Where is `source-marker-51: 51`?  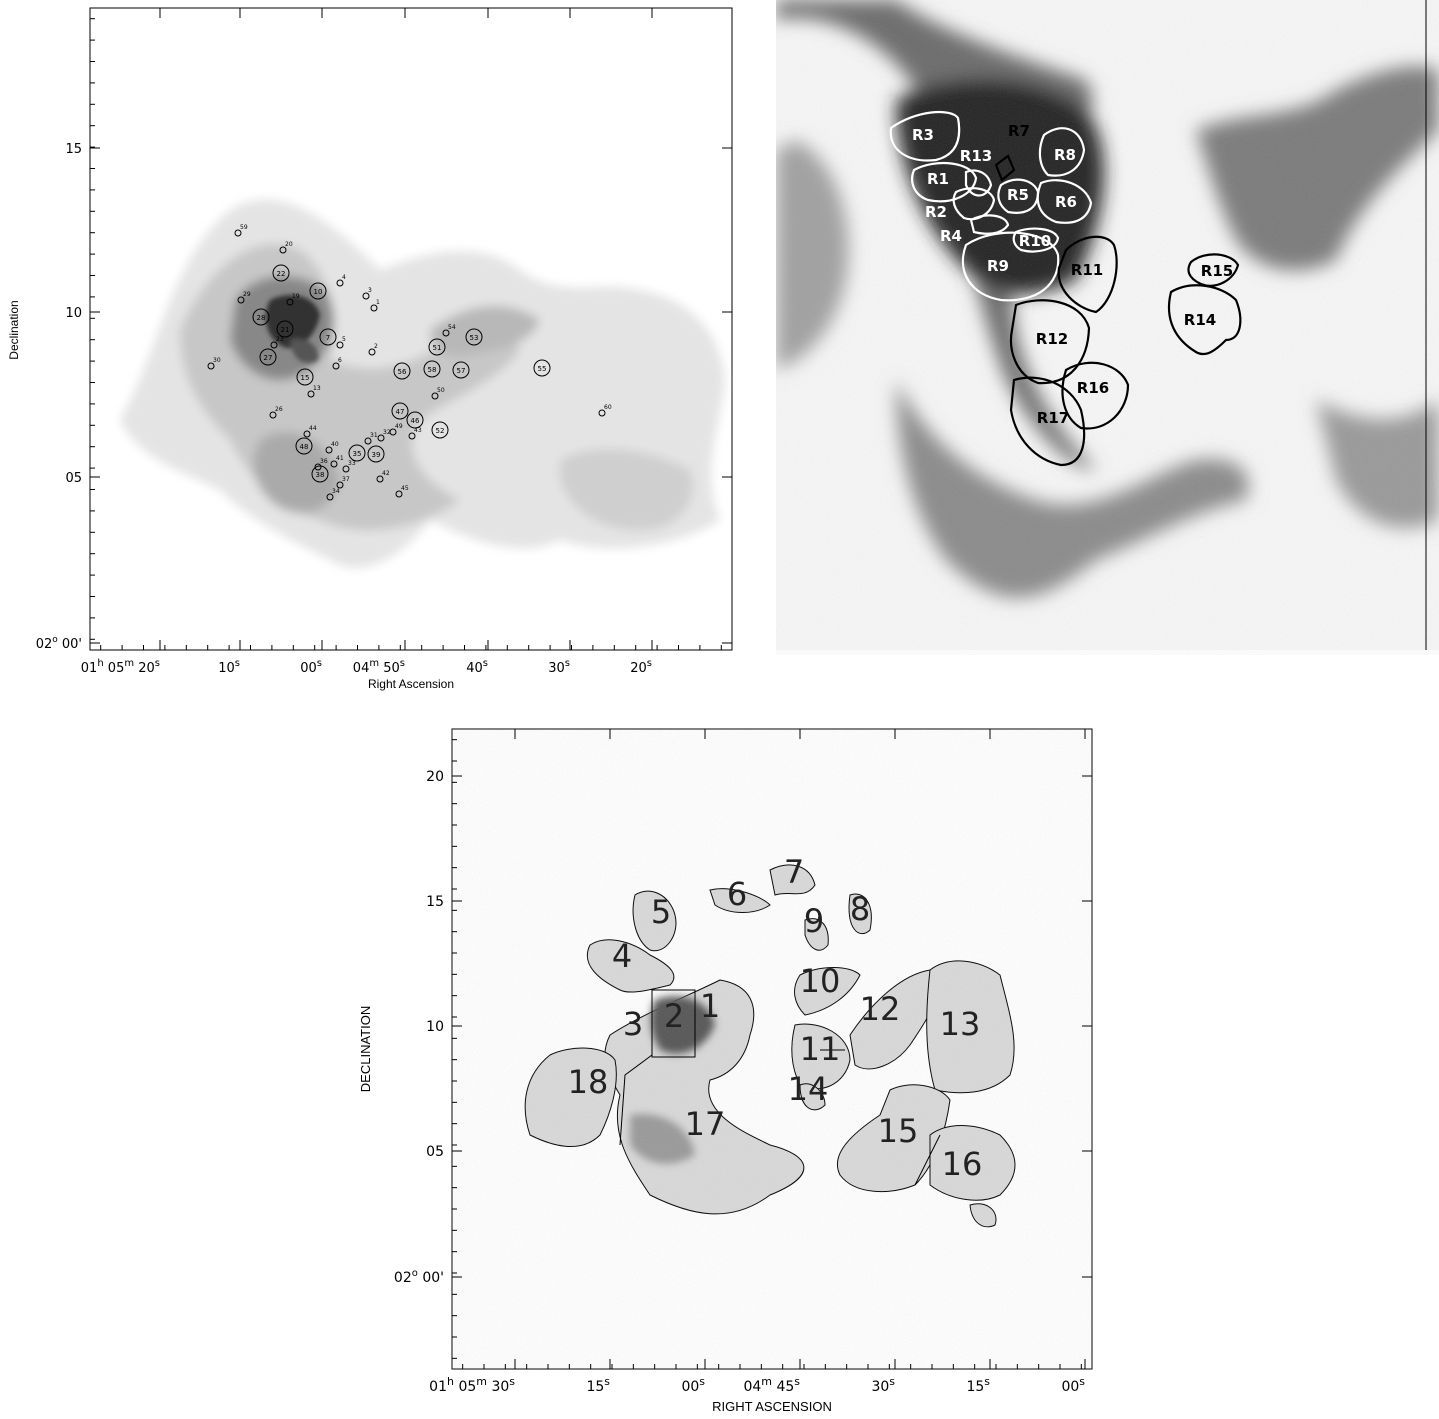 source-marker-51: 51 is located at coordinates (437, 347).